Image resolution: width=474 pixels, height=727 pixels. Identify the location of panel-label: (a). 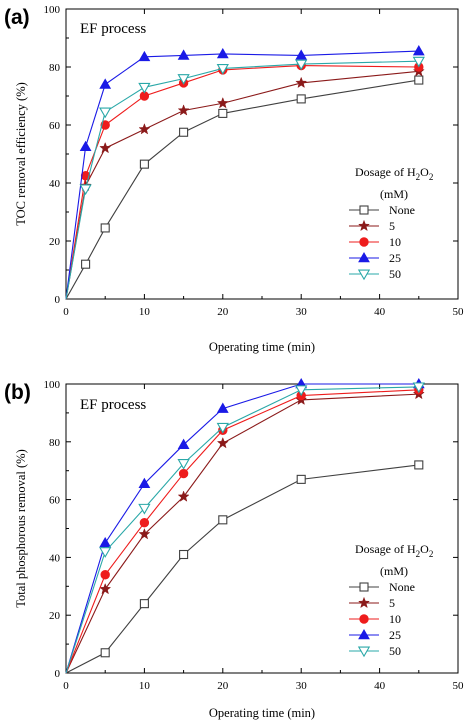
(17, 17).